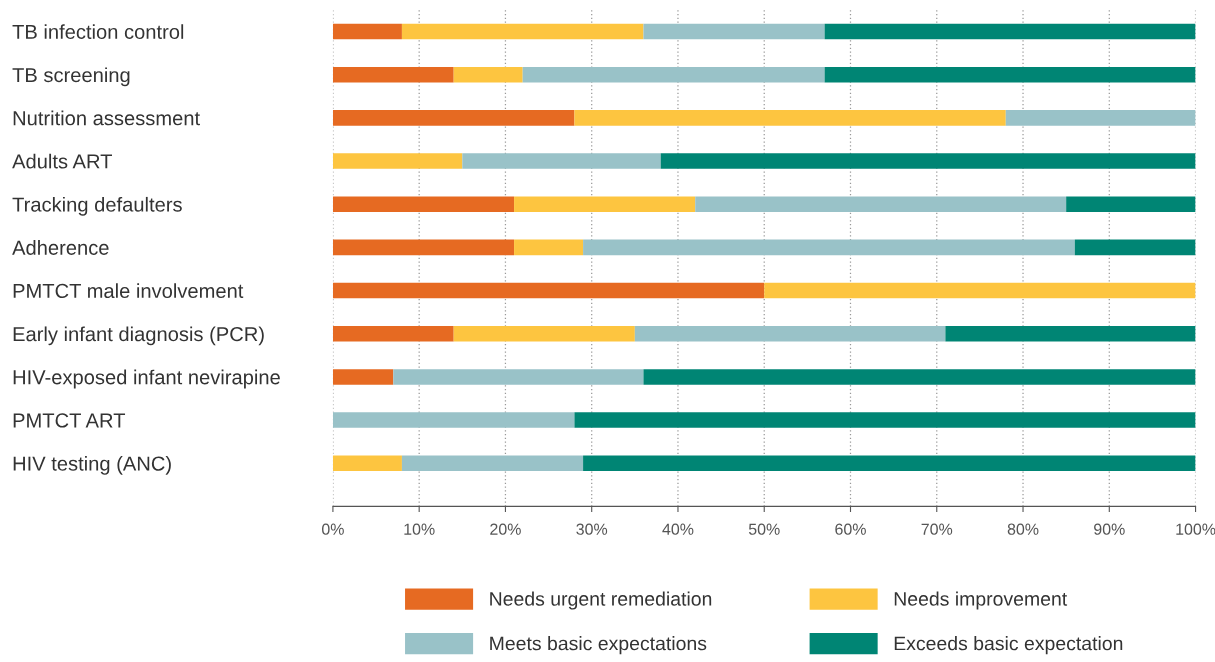  Describe the element at coordinates (1008, 645) in the screenshot. I see `legend-label: Exceeds basic expectation` at that location.